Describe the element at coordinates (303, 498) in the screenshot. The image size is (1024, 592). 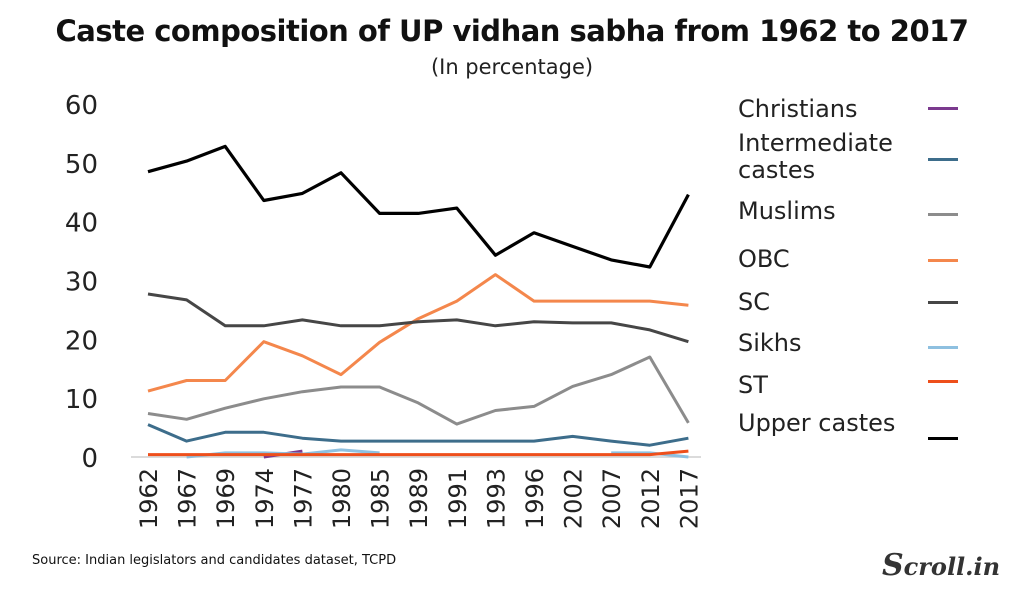
I see `x-tick-label: 1977` at that location.